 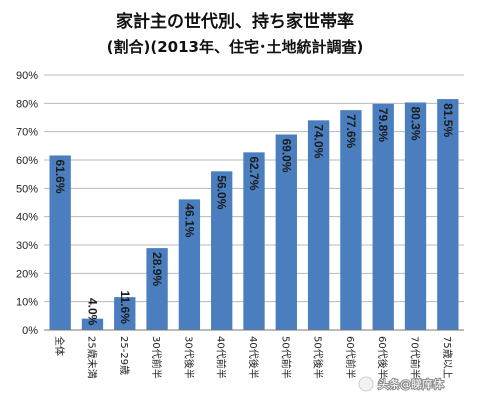 I want to click on watermark: 头条@睇庠体, so click(x=401, y=384).